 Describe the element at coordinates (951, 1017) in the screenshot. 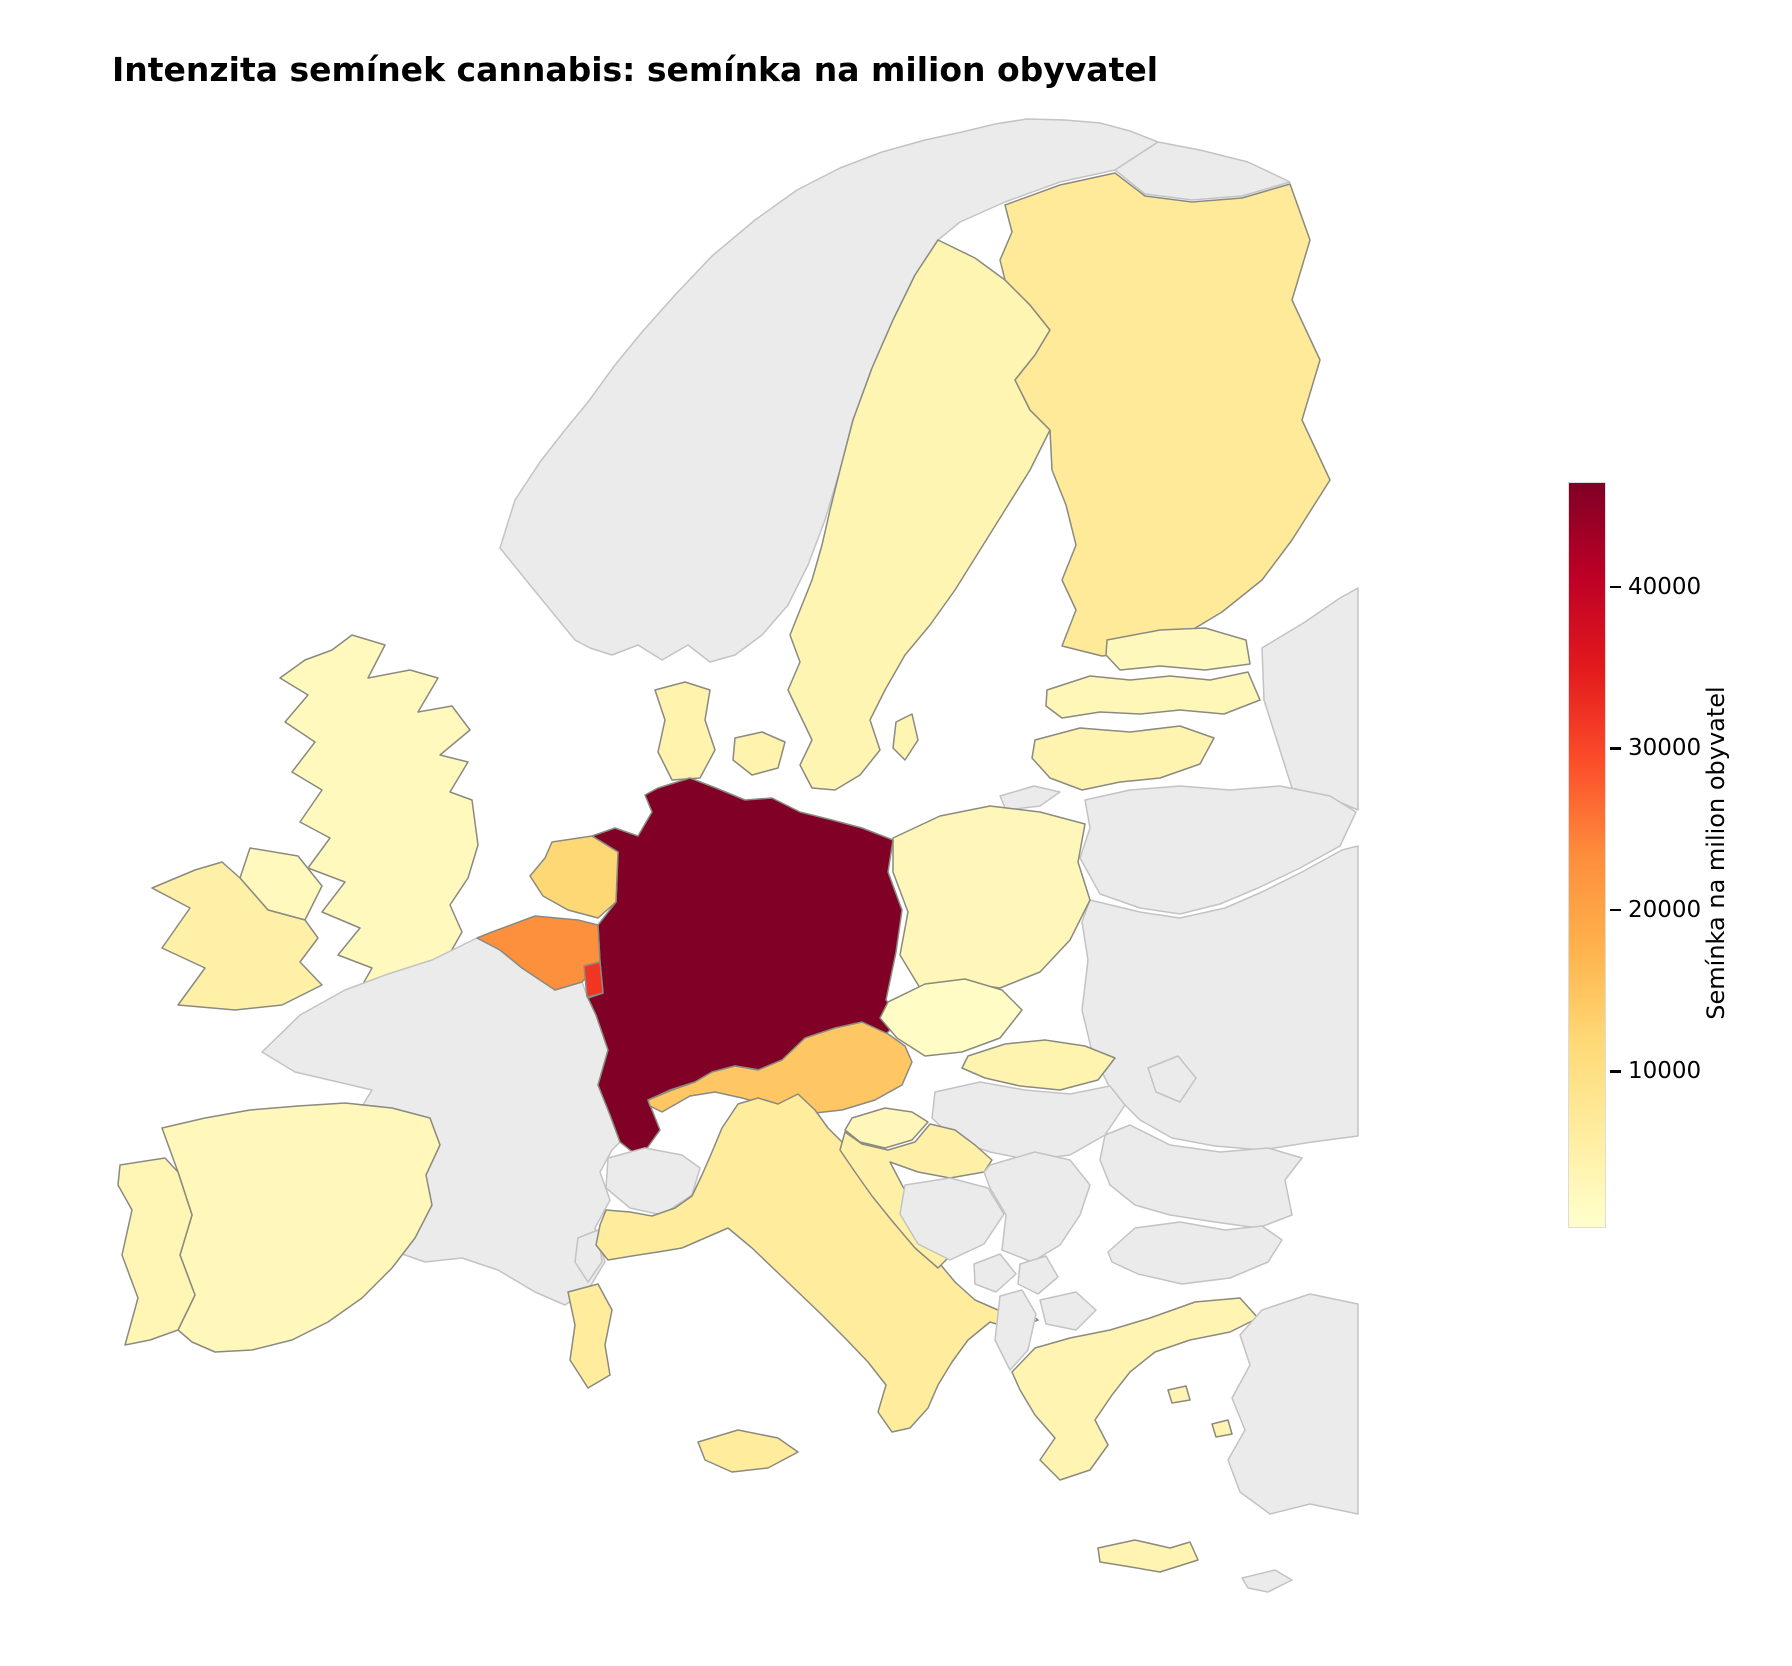

I see `country-czechia` at that location.